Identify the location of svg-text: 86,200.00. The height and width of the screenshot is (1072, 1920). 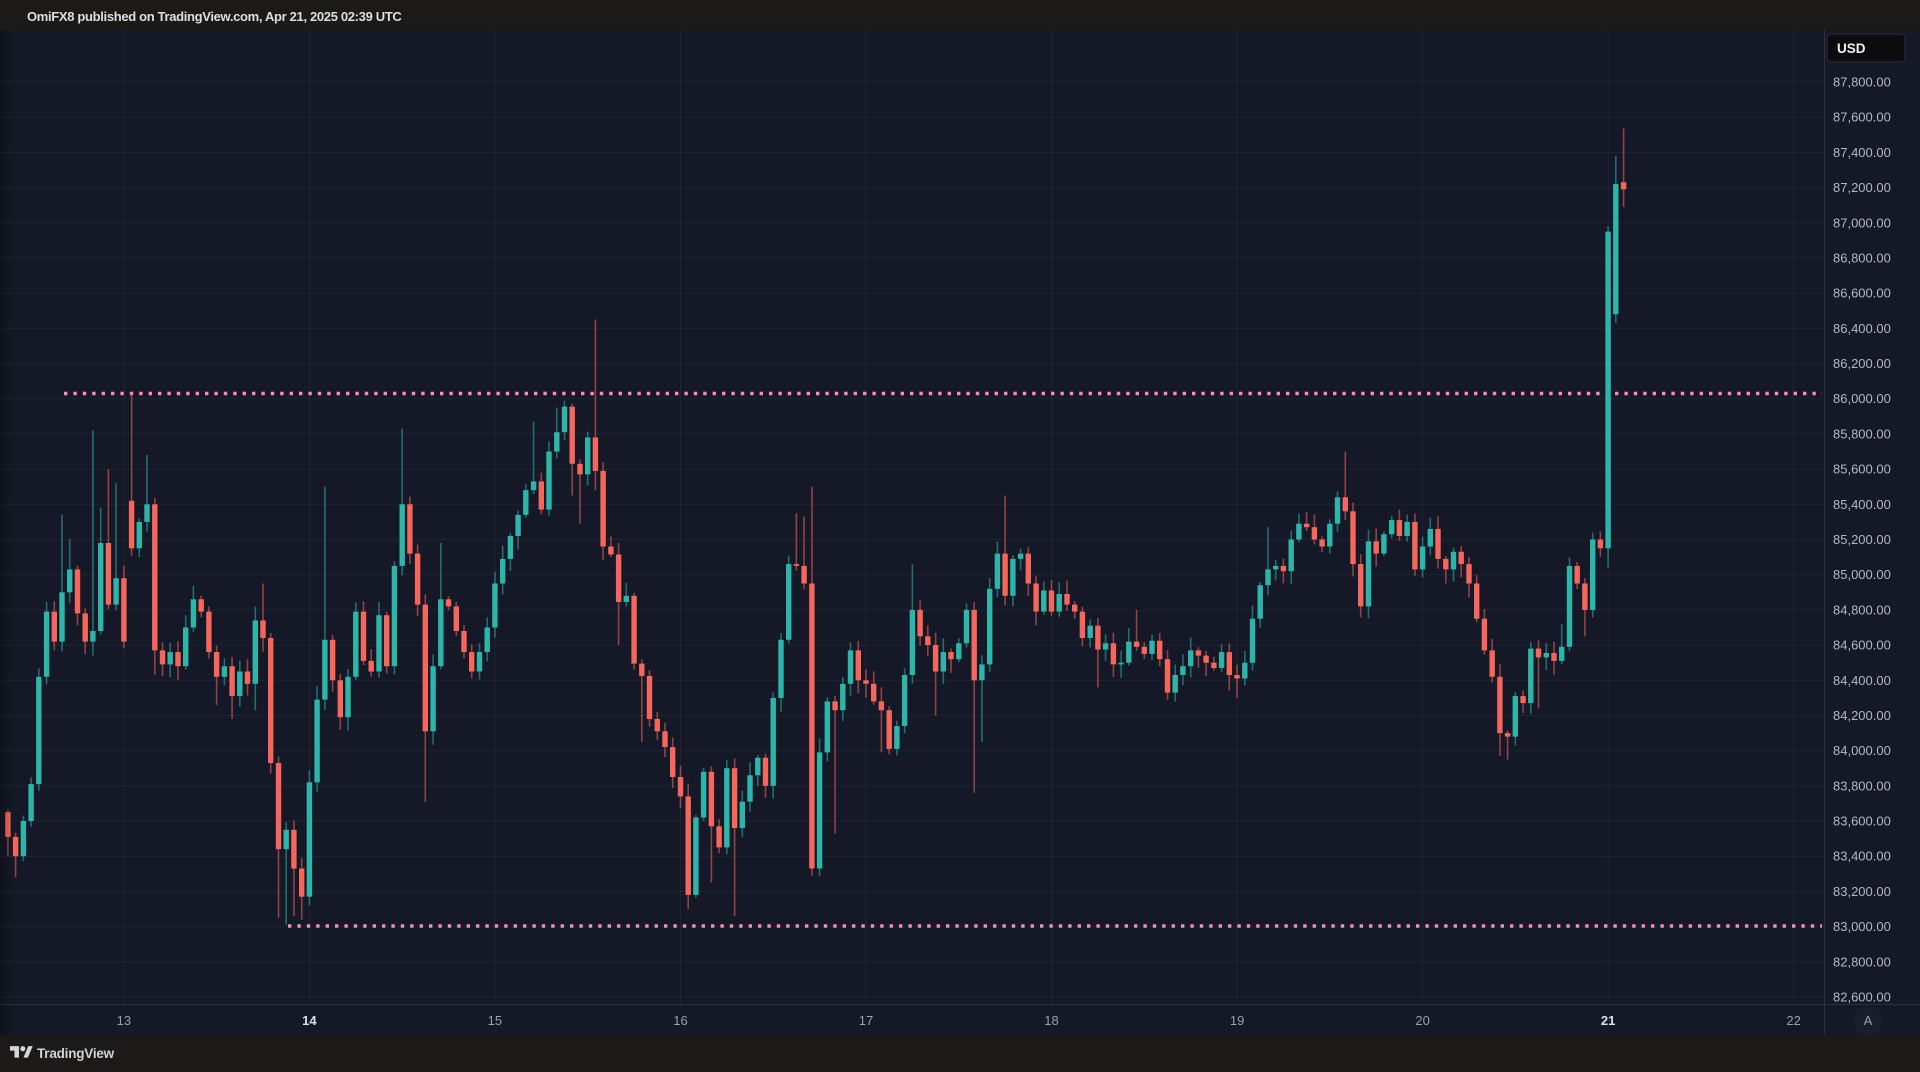
(1862, 363).